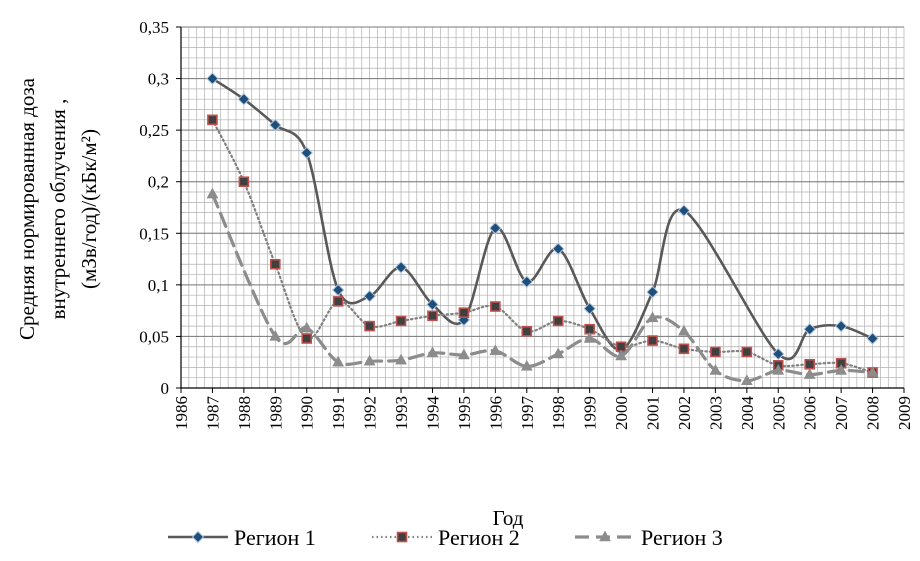 The height and width of the screenshot is (561, 920). Describe the element at coordinates (401, 413) in the screenshot. I see `x-tick-label: 1993` at that location.